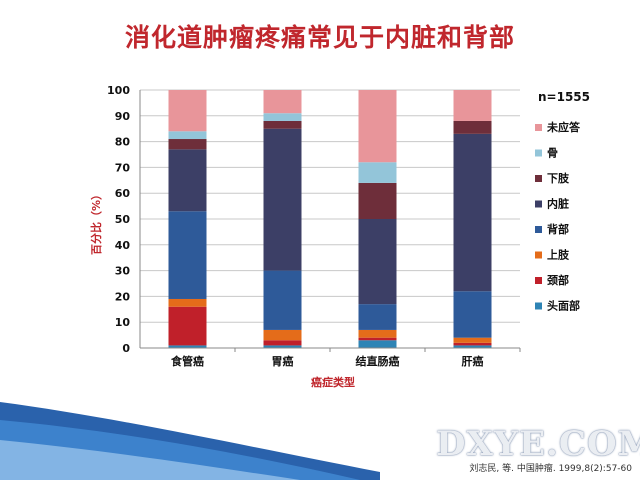 The width and height of the screenshot is (640, 480). Describe the element at coordinates (558, 255) in the screenshot. I see `legend-label: 上肢` at that location.